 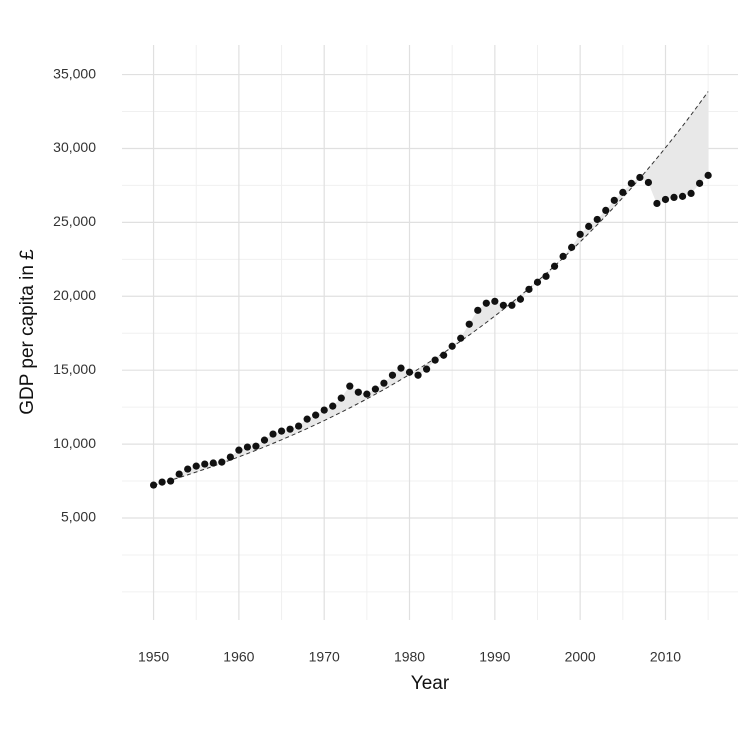 I want to click on x-tick-label: 1960, so click(x=238, y=657).